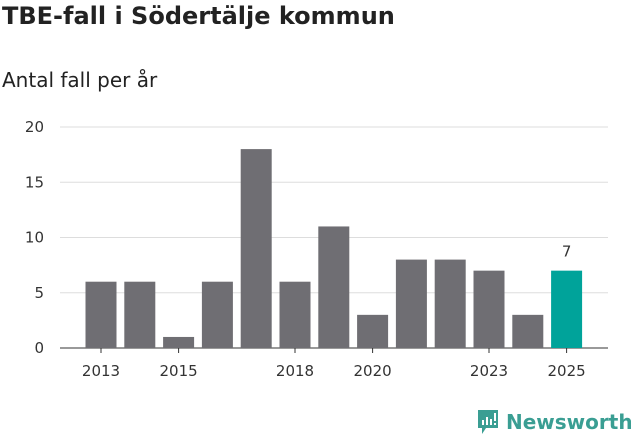 This screenshot has height=439, width=631. What do you see at coordinates (179, 371) in the screenshot?
I see `x-tick-label: 2015` at bounding box center [179, 371].